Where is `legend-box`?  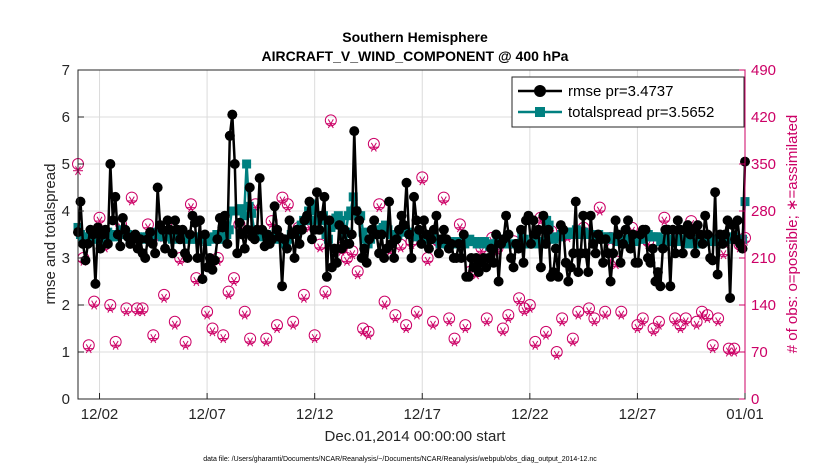 legend-box is located at coordinates (628, 102).